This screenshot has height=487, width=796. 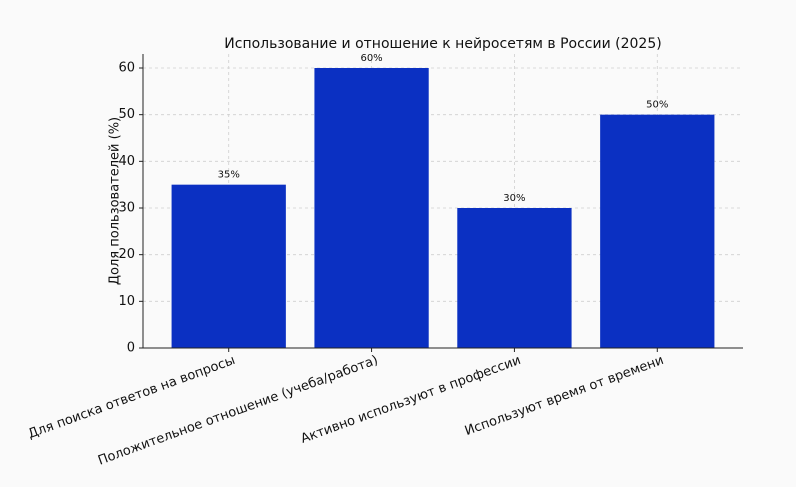 I want to click on y-tick-label: 30, so click(x=126, y=208).